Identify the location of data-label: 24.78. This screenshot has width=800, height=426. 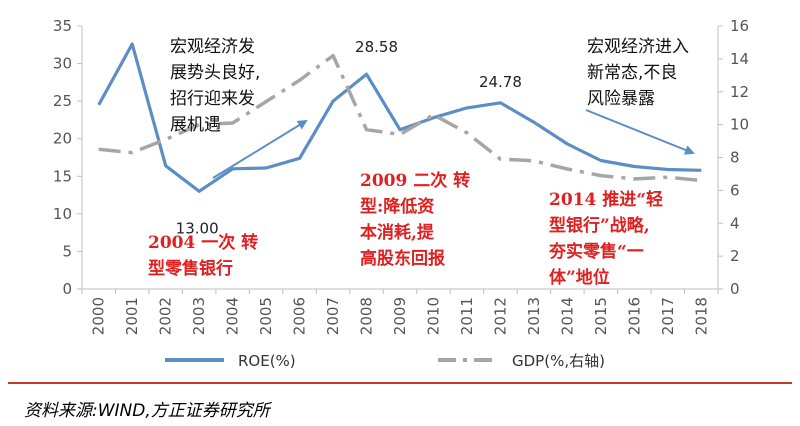
(500, 82).